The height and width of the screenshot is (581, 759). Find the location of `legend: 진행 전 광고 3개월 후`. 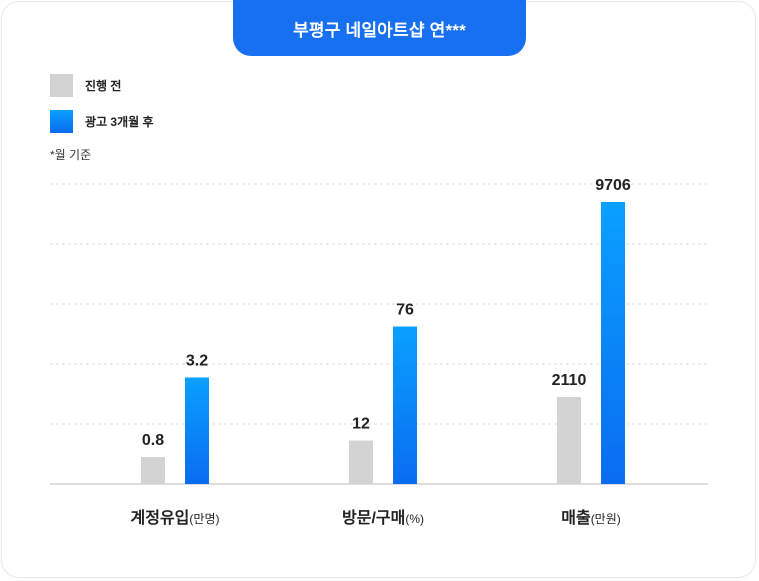

legend: 진행 전 광고 3개월 후 is located at coordinates (102, 109).